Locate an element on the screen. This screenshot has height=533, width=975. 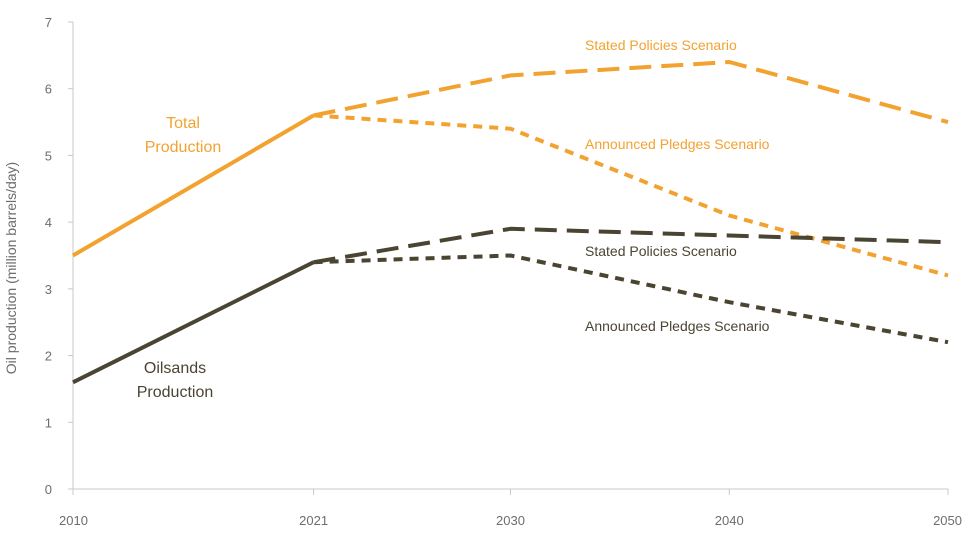
y-tick-label: 3 is located at coordinates (48, 289).